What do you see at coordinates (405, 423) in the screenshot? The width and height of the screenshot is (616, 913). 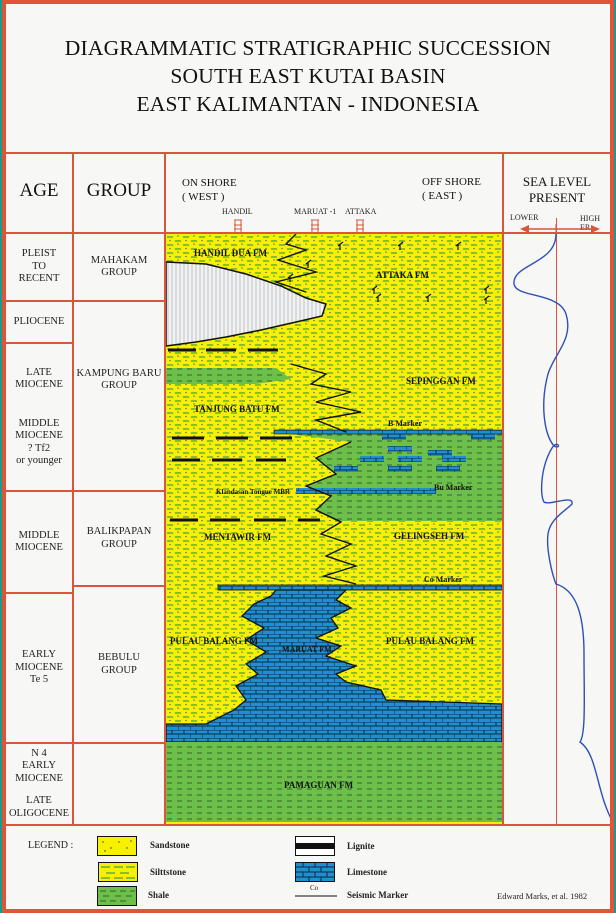 I see `marker-b: B Marker` at bounding box center [405, 423].